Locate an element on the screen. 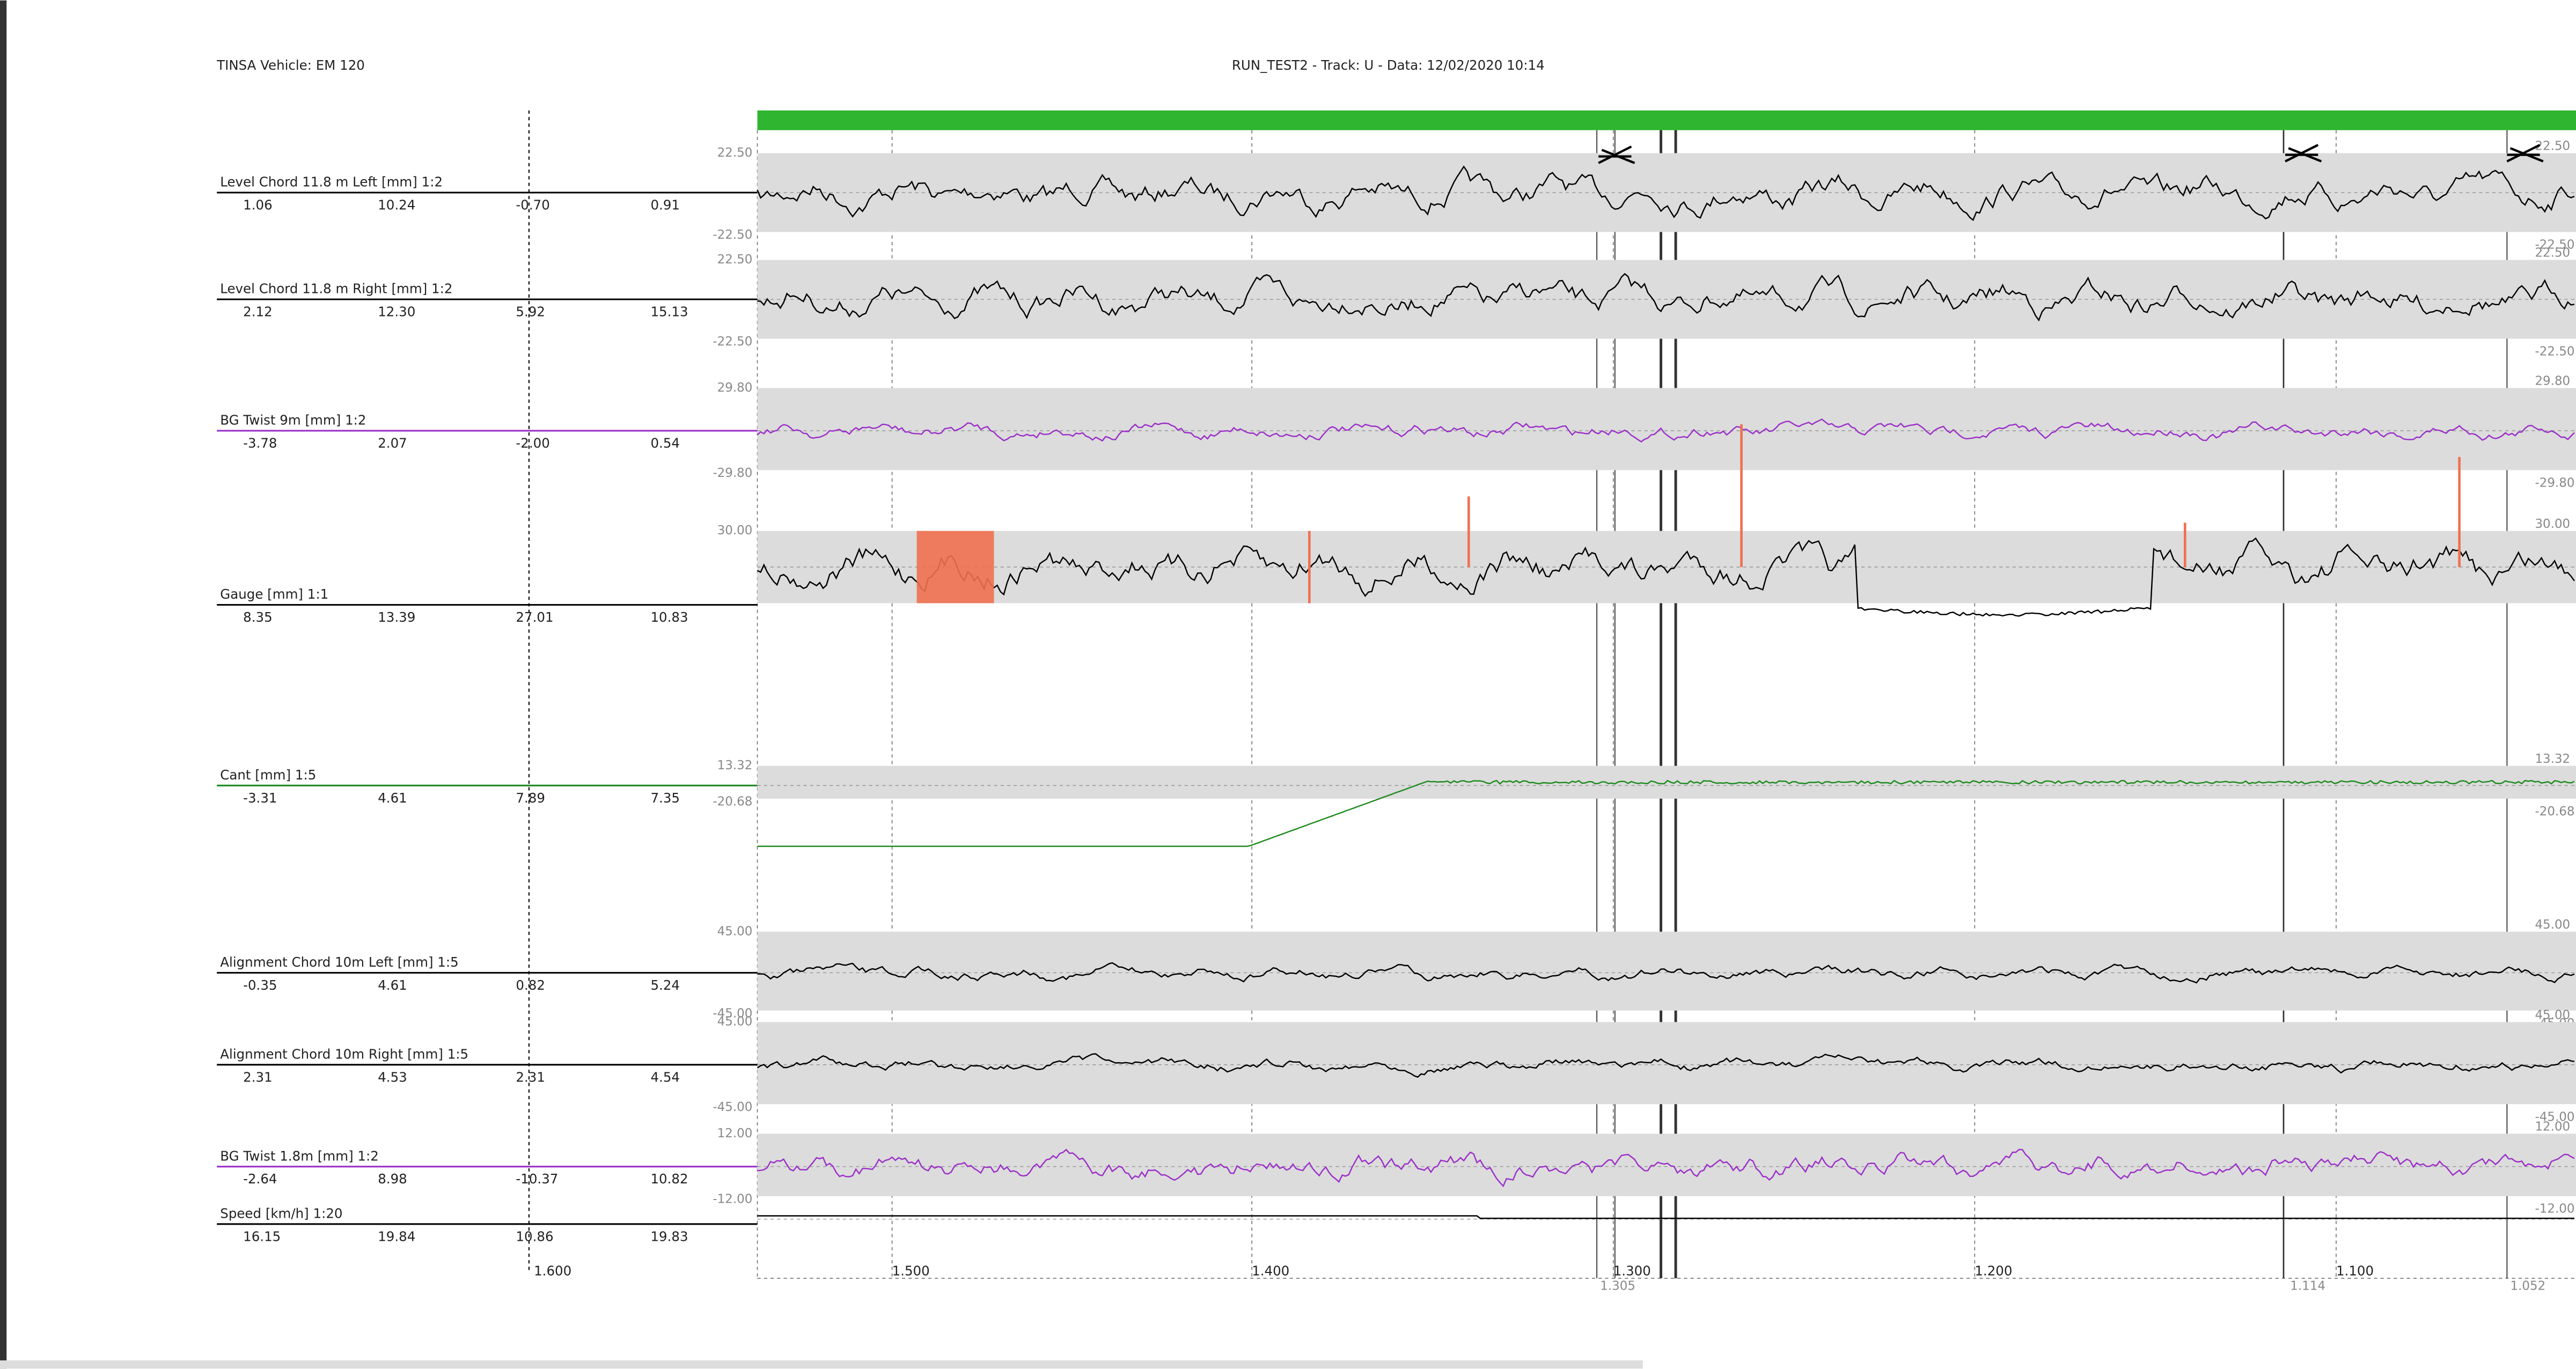  channel-stat: 10.82 is located at coordinates (669, 1179).